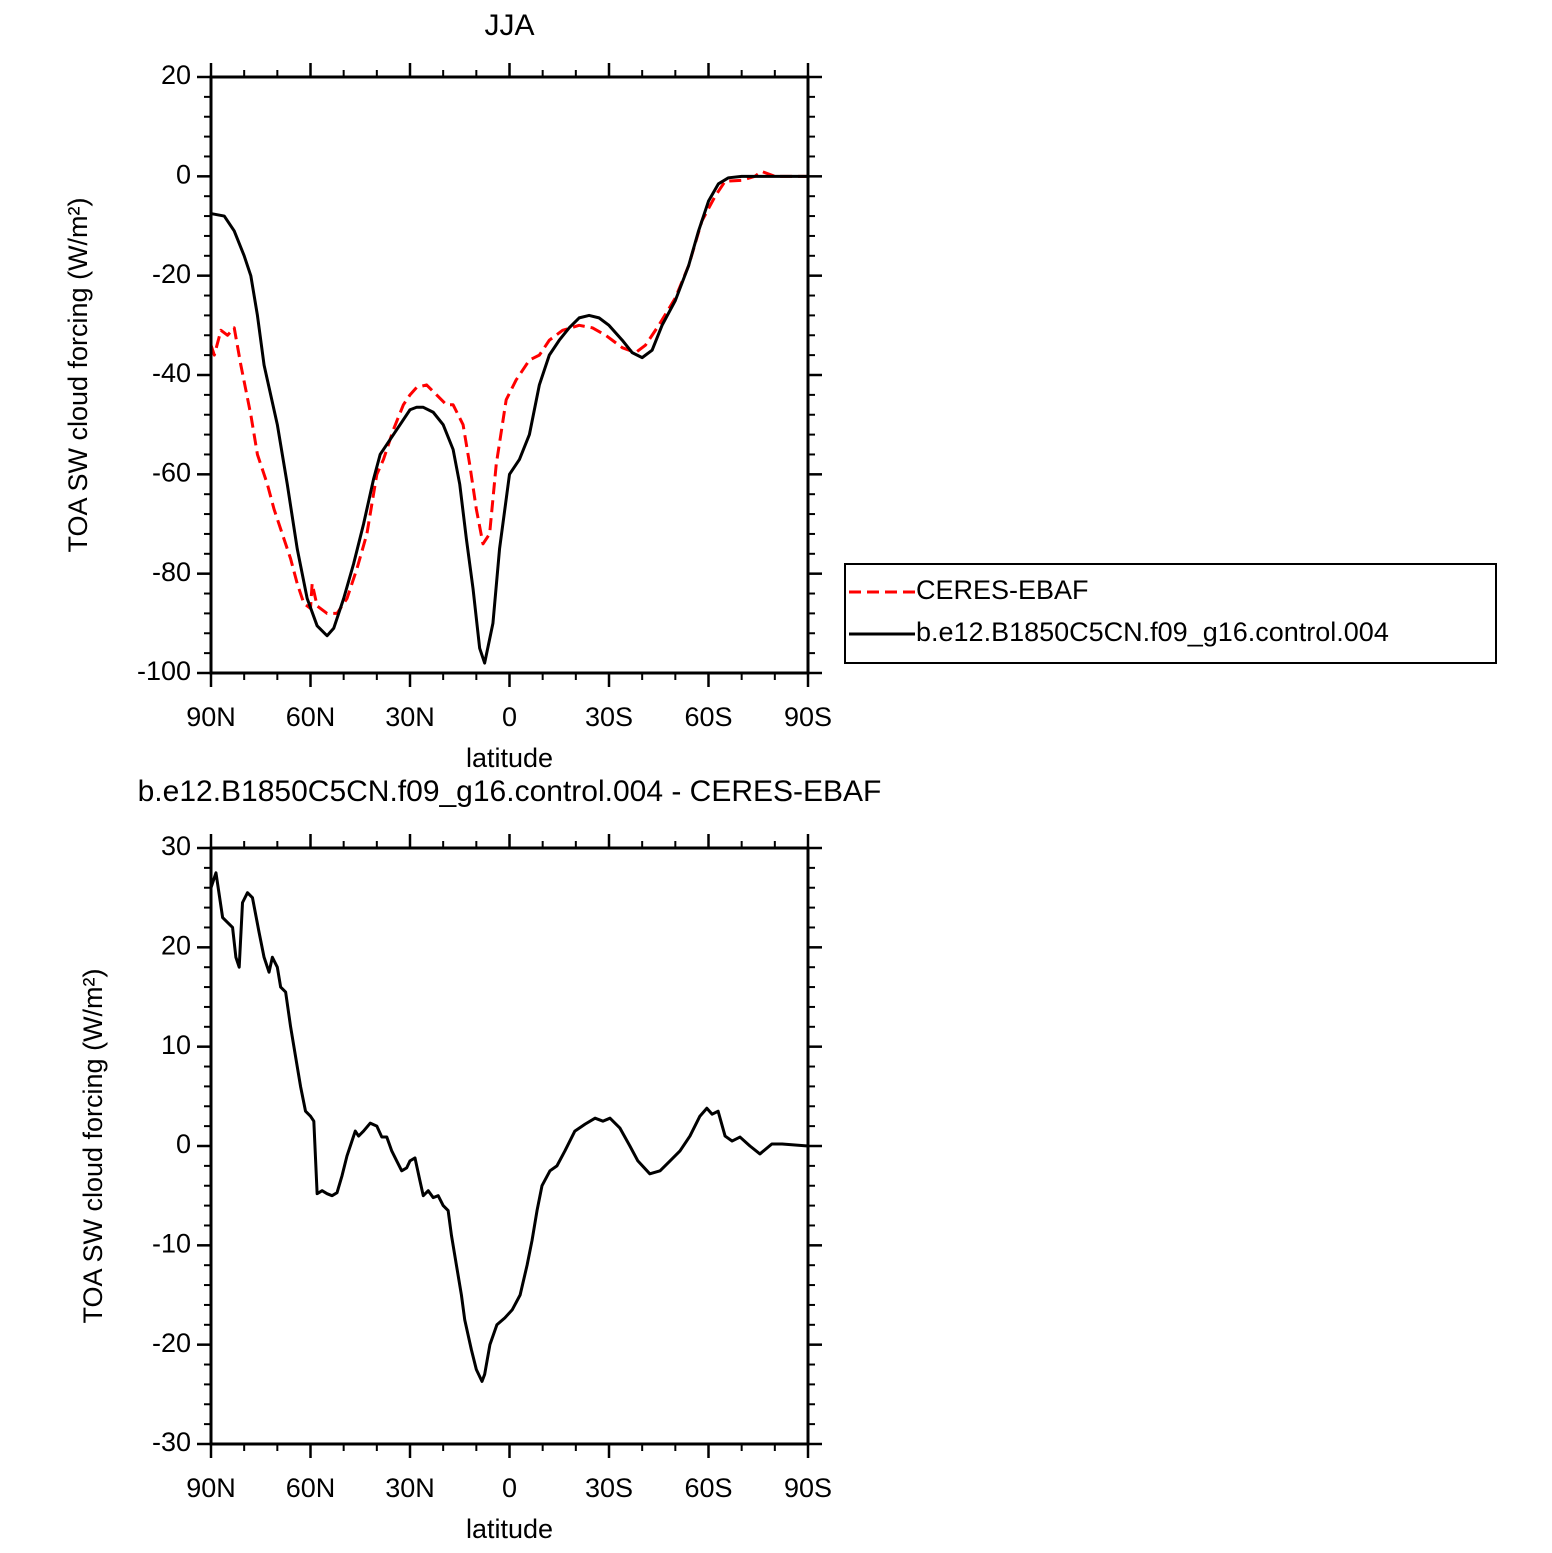  Describe the element at coordinates (509, 25) in the screenshot. I see `chart-title: JJA` at that location.